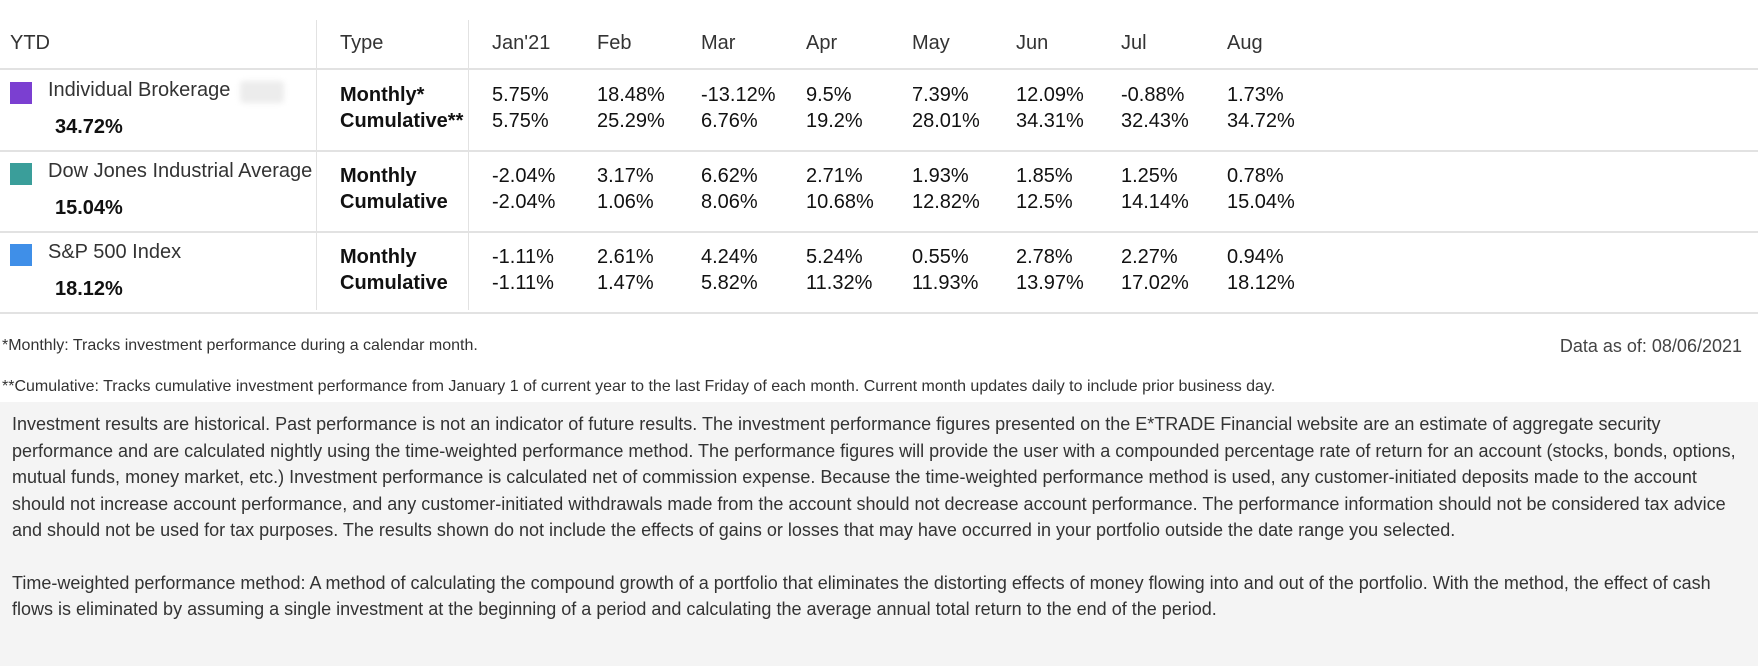 The image size is (1758, 666). Describe the element at coordinates (631, 121) in the screenshot. I see `cumulative-value: 25.29%` at that location.